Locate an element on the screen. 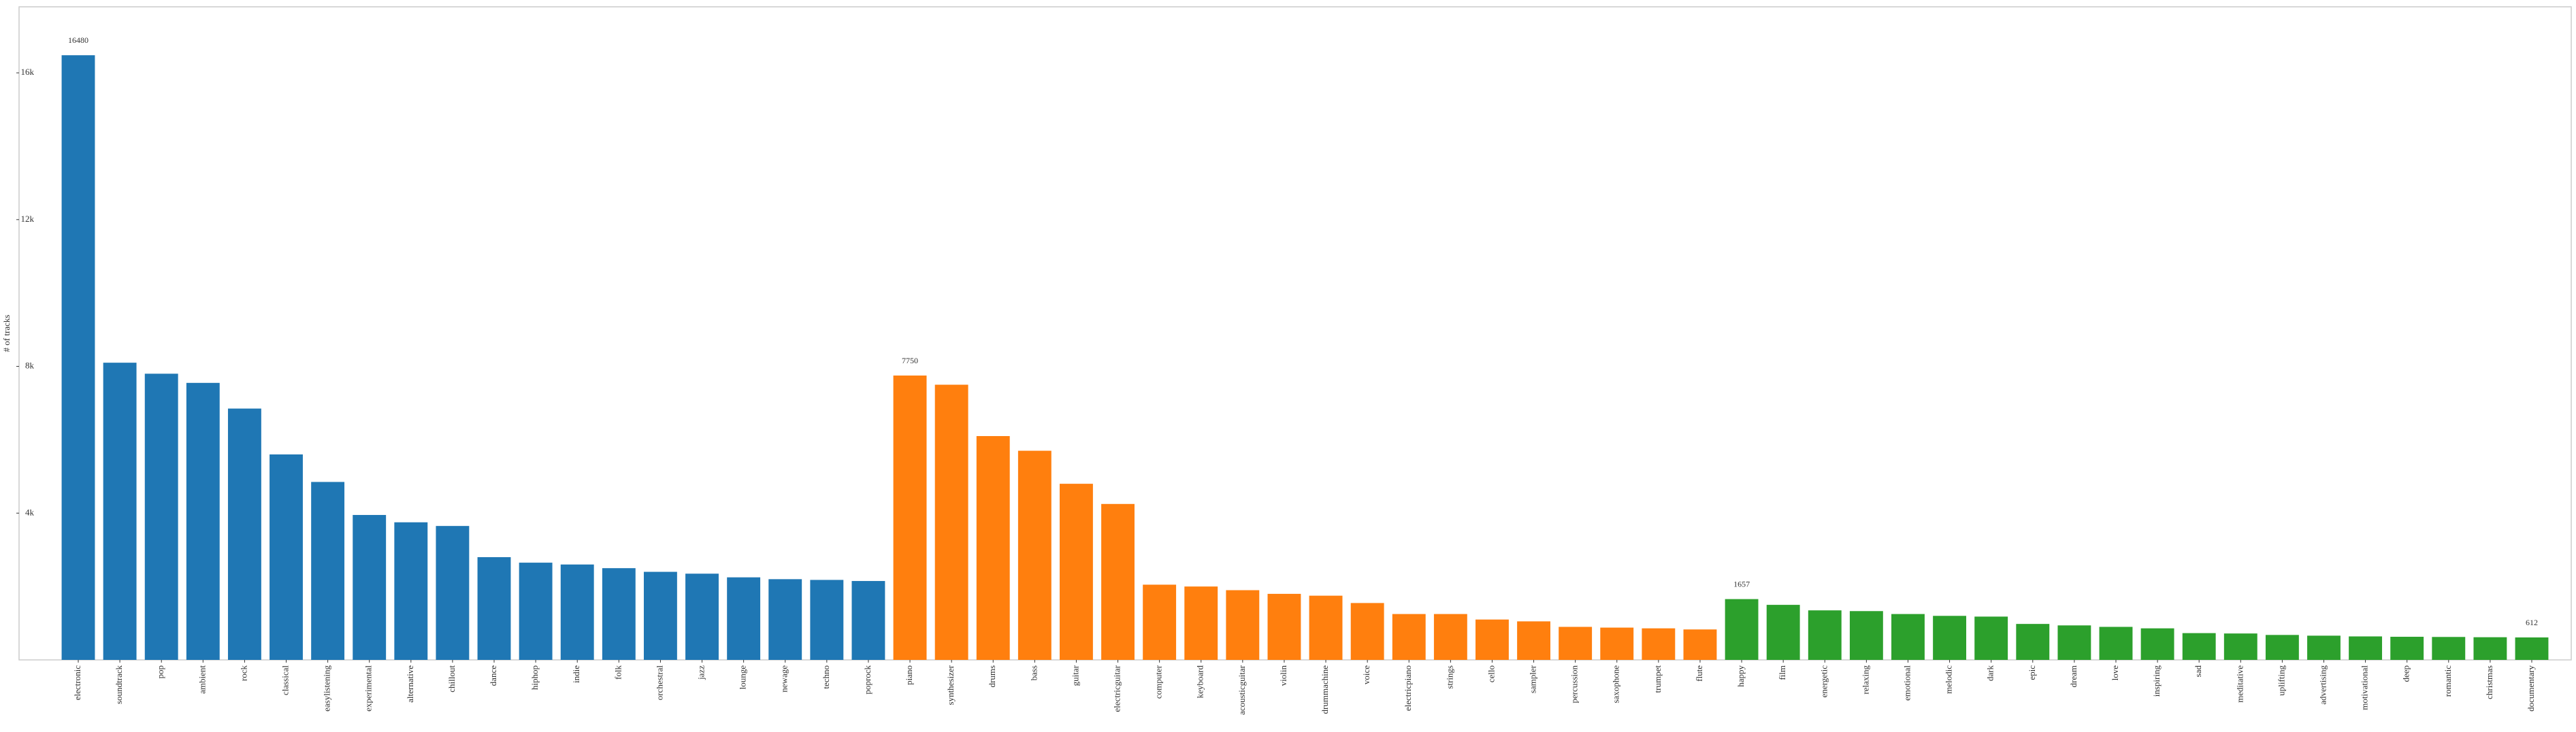  x-tick-label-percussion: percussion is located at coordinates (1574, 684).